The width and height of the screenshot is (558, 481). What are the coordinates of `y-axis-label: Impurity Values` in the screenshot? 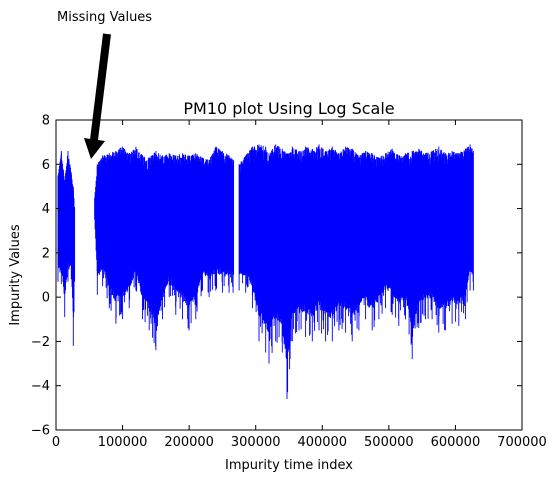 It's located at (15, 275).